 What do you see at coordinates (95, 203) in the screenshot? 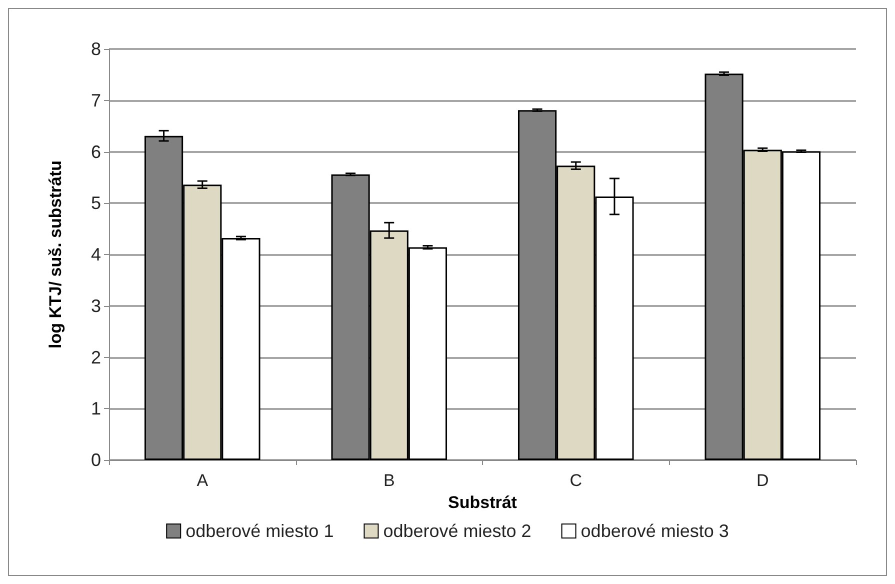
I see `y-tick-label: 5` at bounding box center [95, 203].